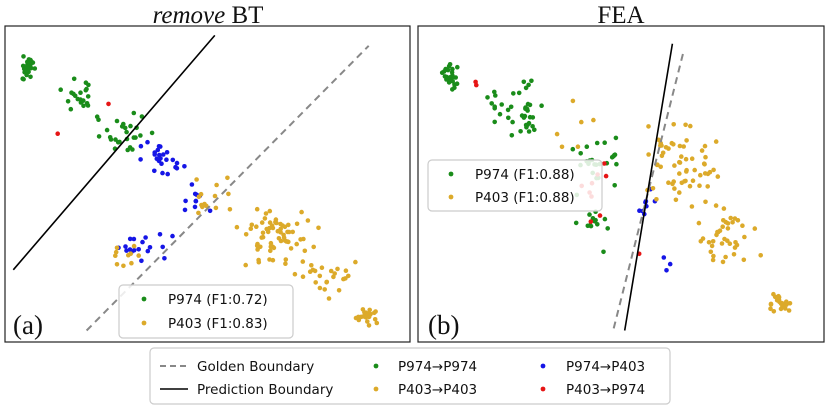  I want to click on bottom-legend-c4: P403→P974, so click(605, 390).